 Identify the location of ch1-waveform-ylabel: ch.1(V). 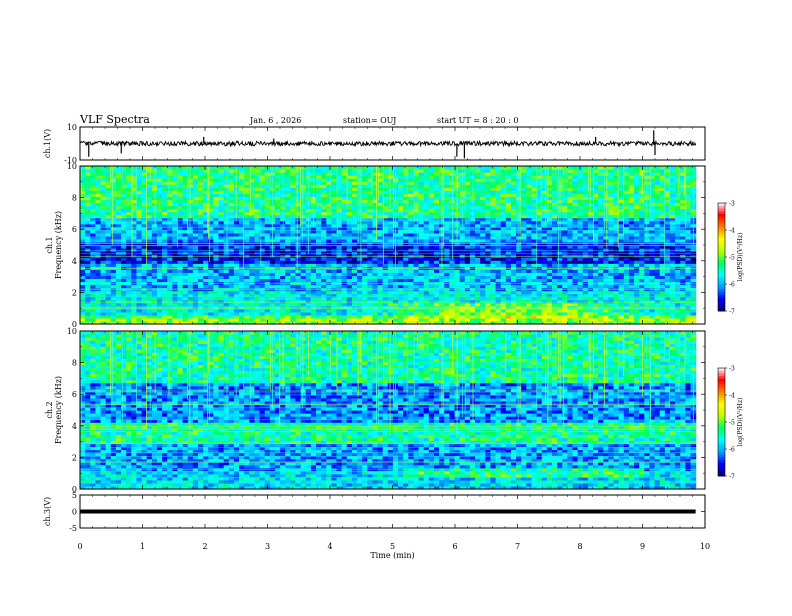
(47, 143).